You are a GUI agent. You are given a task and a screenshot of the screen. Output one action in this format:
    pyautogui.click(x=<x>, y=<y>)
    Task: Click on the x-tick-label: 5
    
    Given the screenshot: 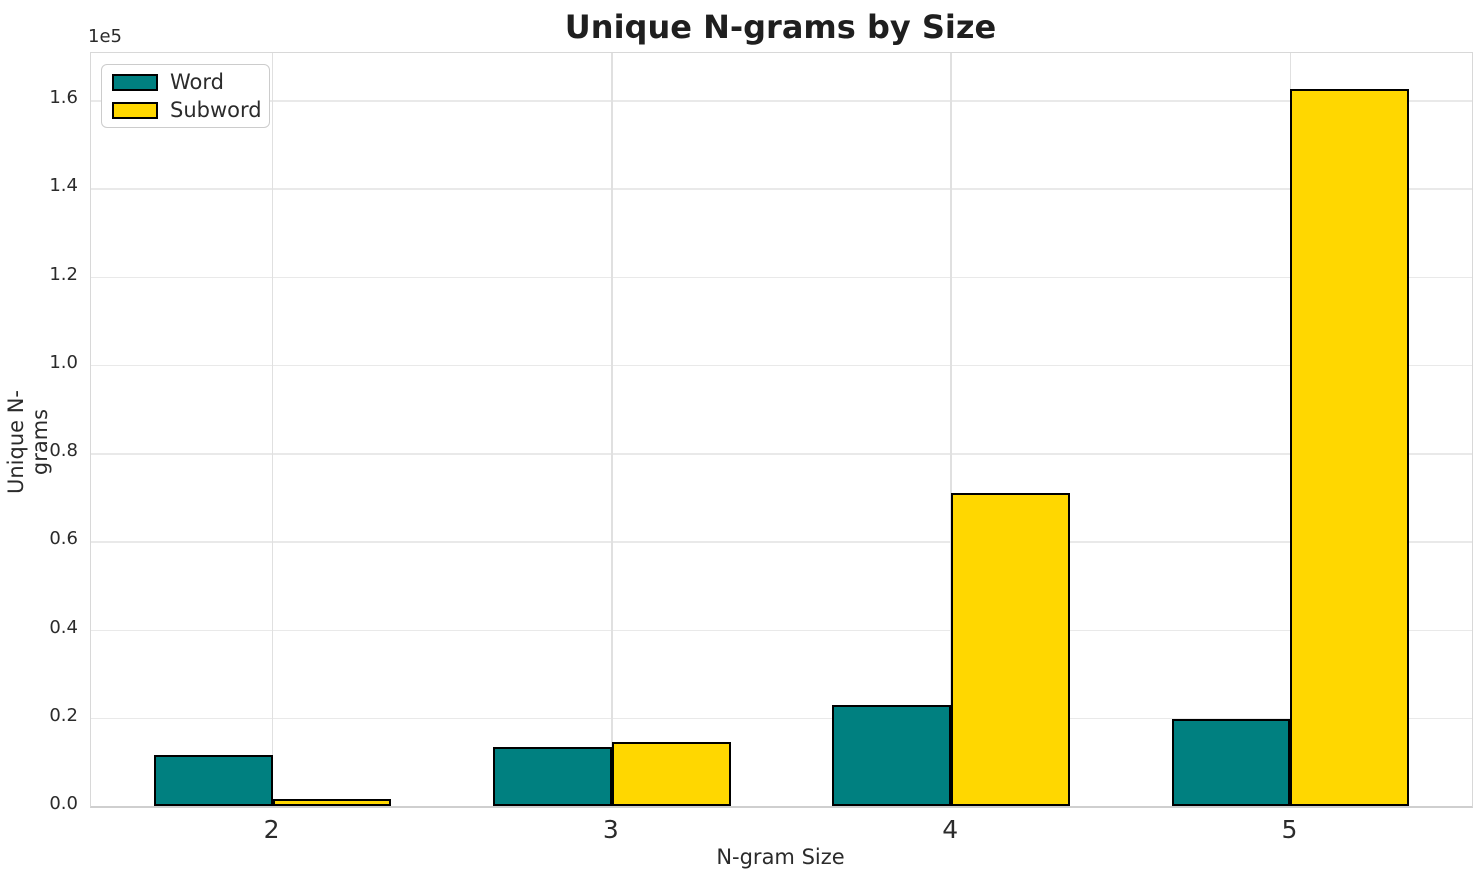 What is the action you would take?
    pyautogui.click(x=1289, y=829)
    